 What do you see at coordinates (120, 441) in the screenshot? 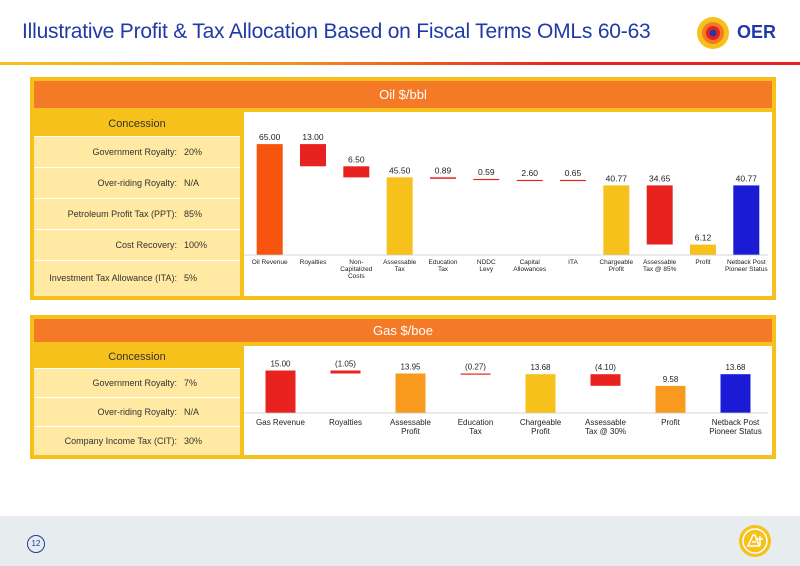
I see `row-label: Company Income Tax (CIT):` at bounding box center [120, 441].